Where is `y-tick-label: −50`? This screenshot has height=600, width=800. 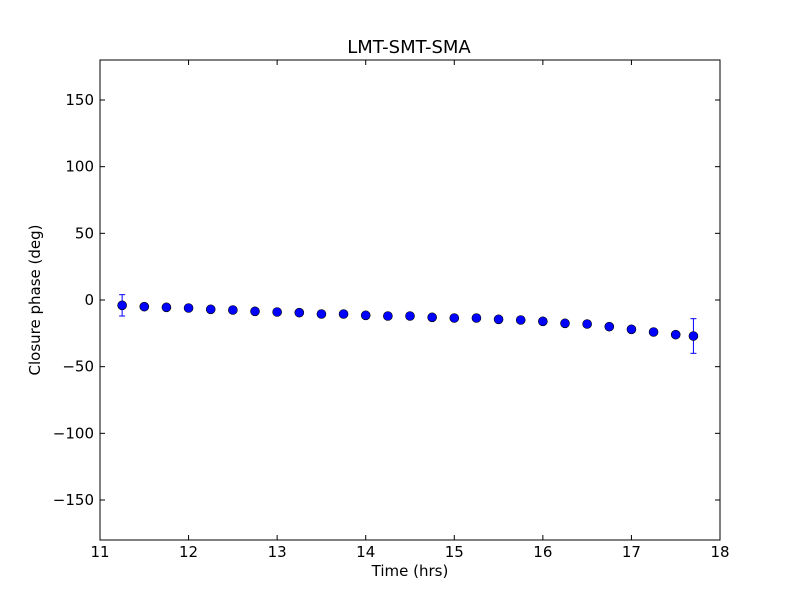
y-tick-label: −50 is located at coordinates (78, 367).